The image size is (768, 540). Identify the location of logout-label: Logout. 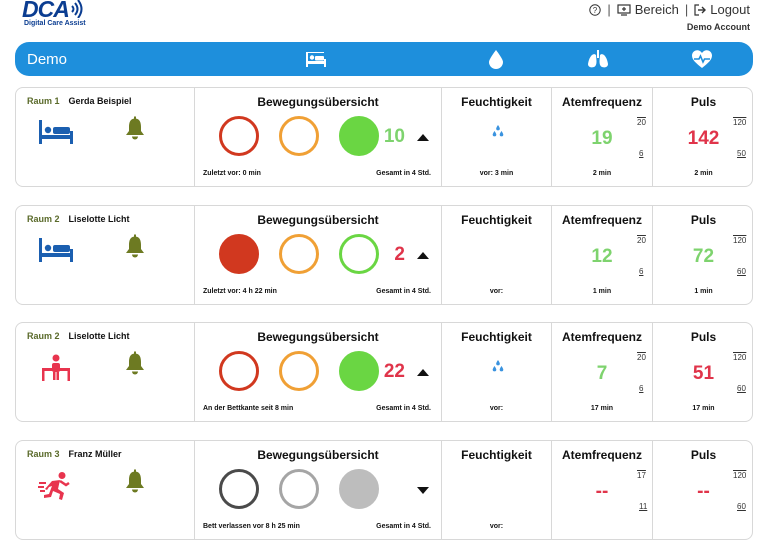
(730, 9).